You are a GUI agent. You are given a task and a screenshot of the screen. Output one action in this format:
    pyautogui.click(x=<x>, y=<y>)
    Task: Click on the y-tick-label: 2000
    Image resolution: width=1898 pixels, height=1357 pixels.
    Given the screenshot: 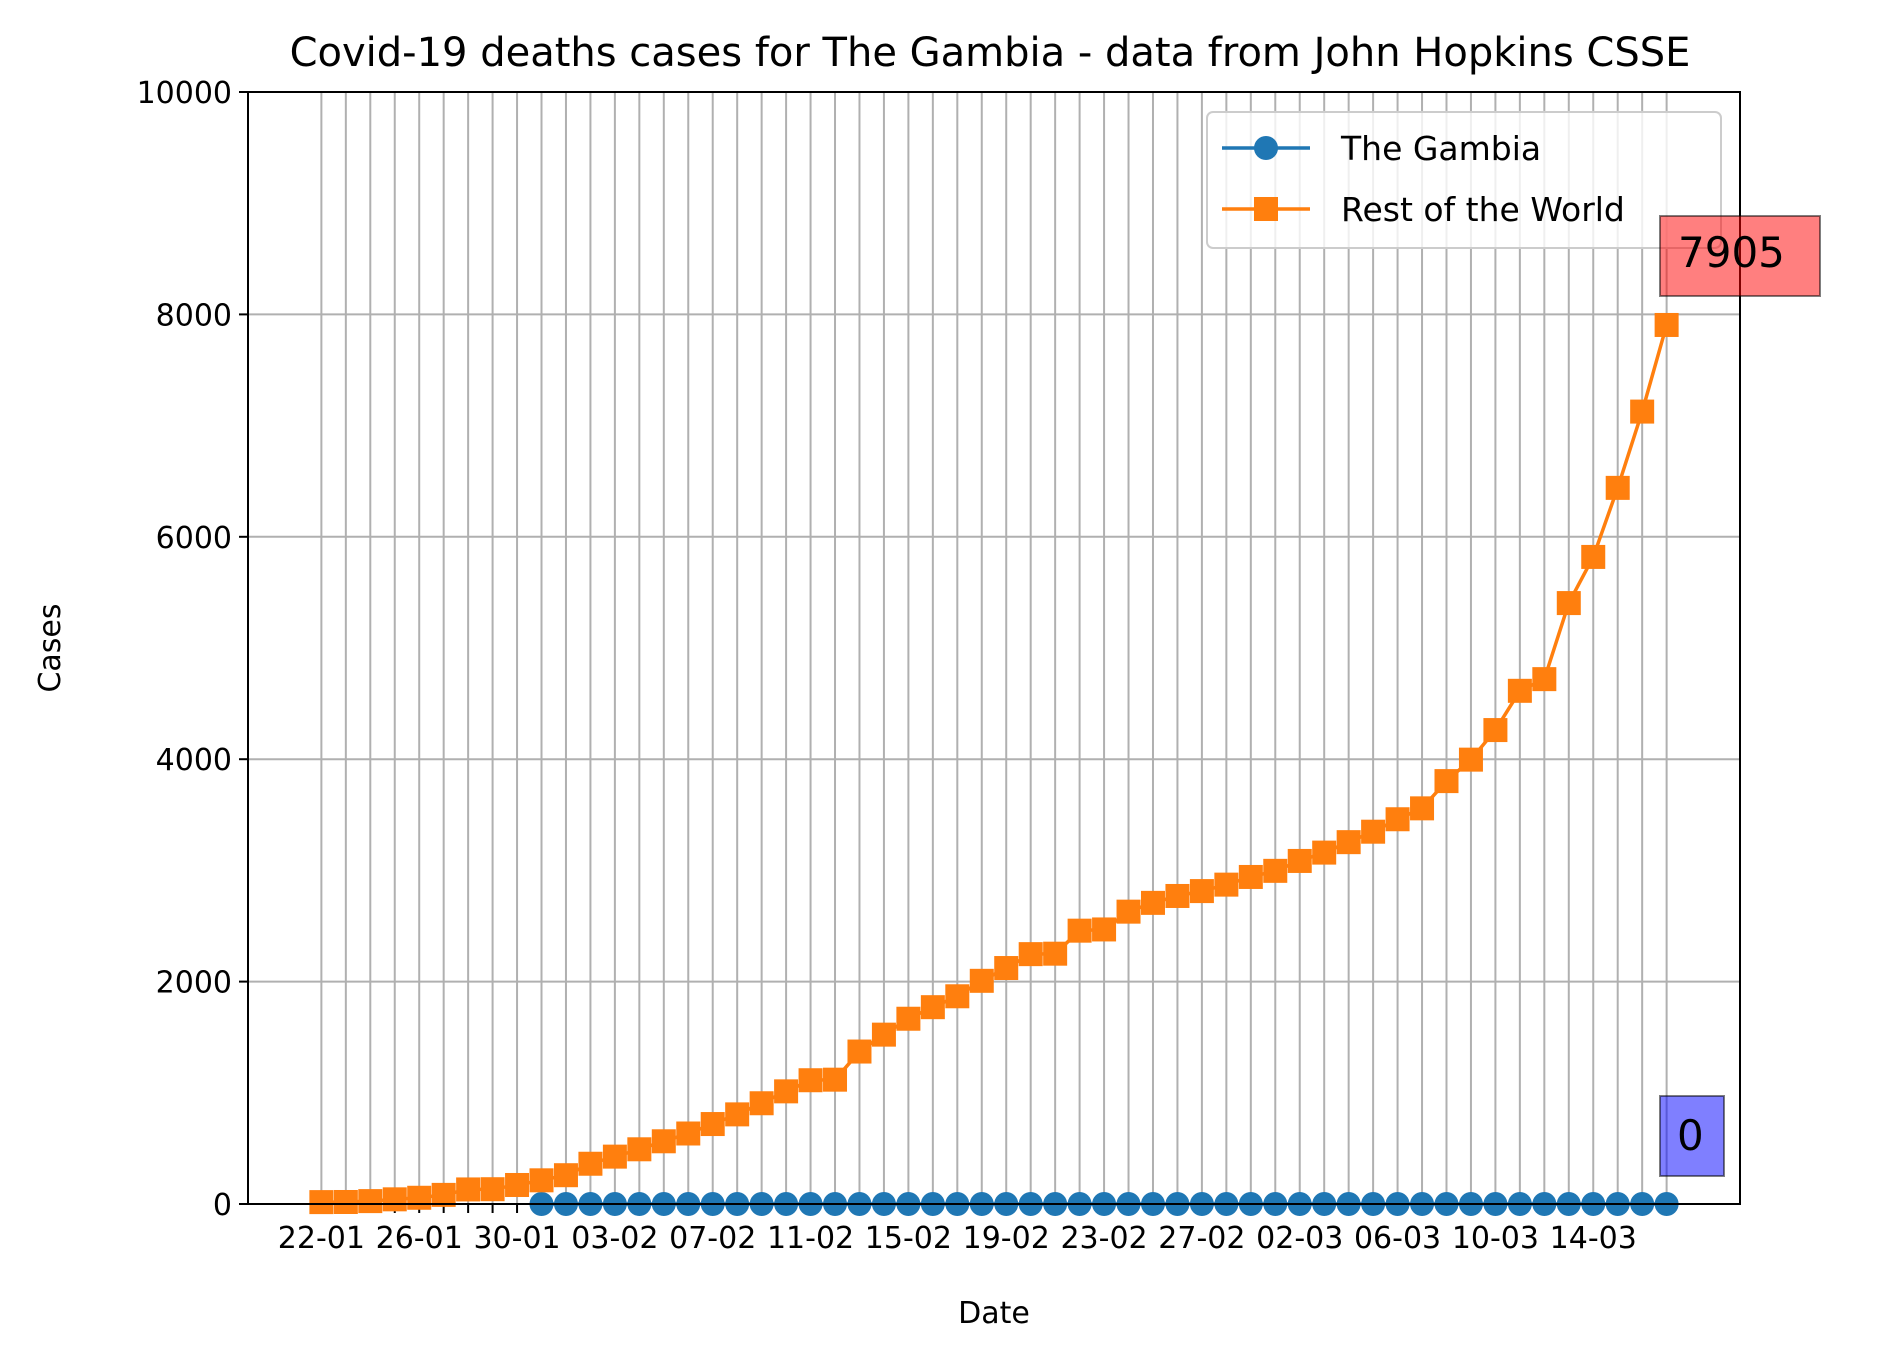 What is the action you would take?
    pyautogui.click(x=194, y=983)
    